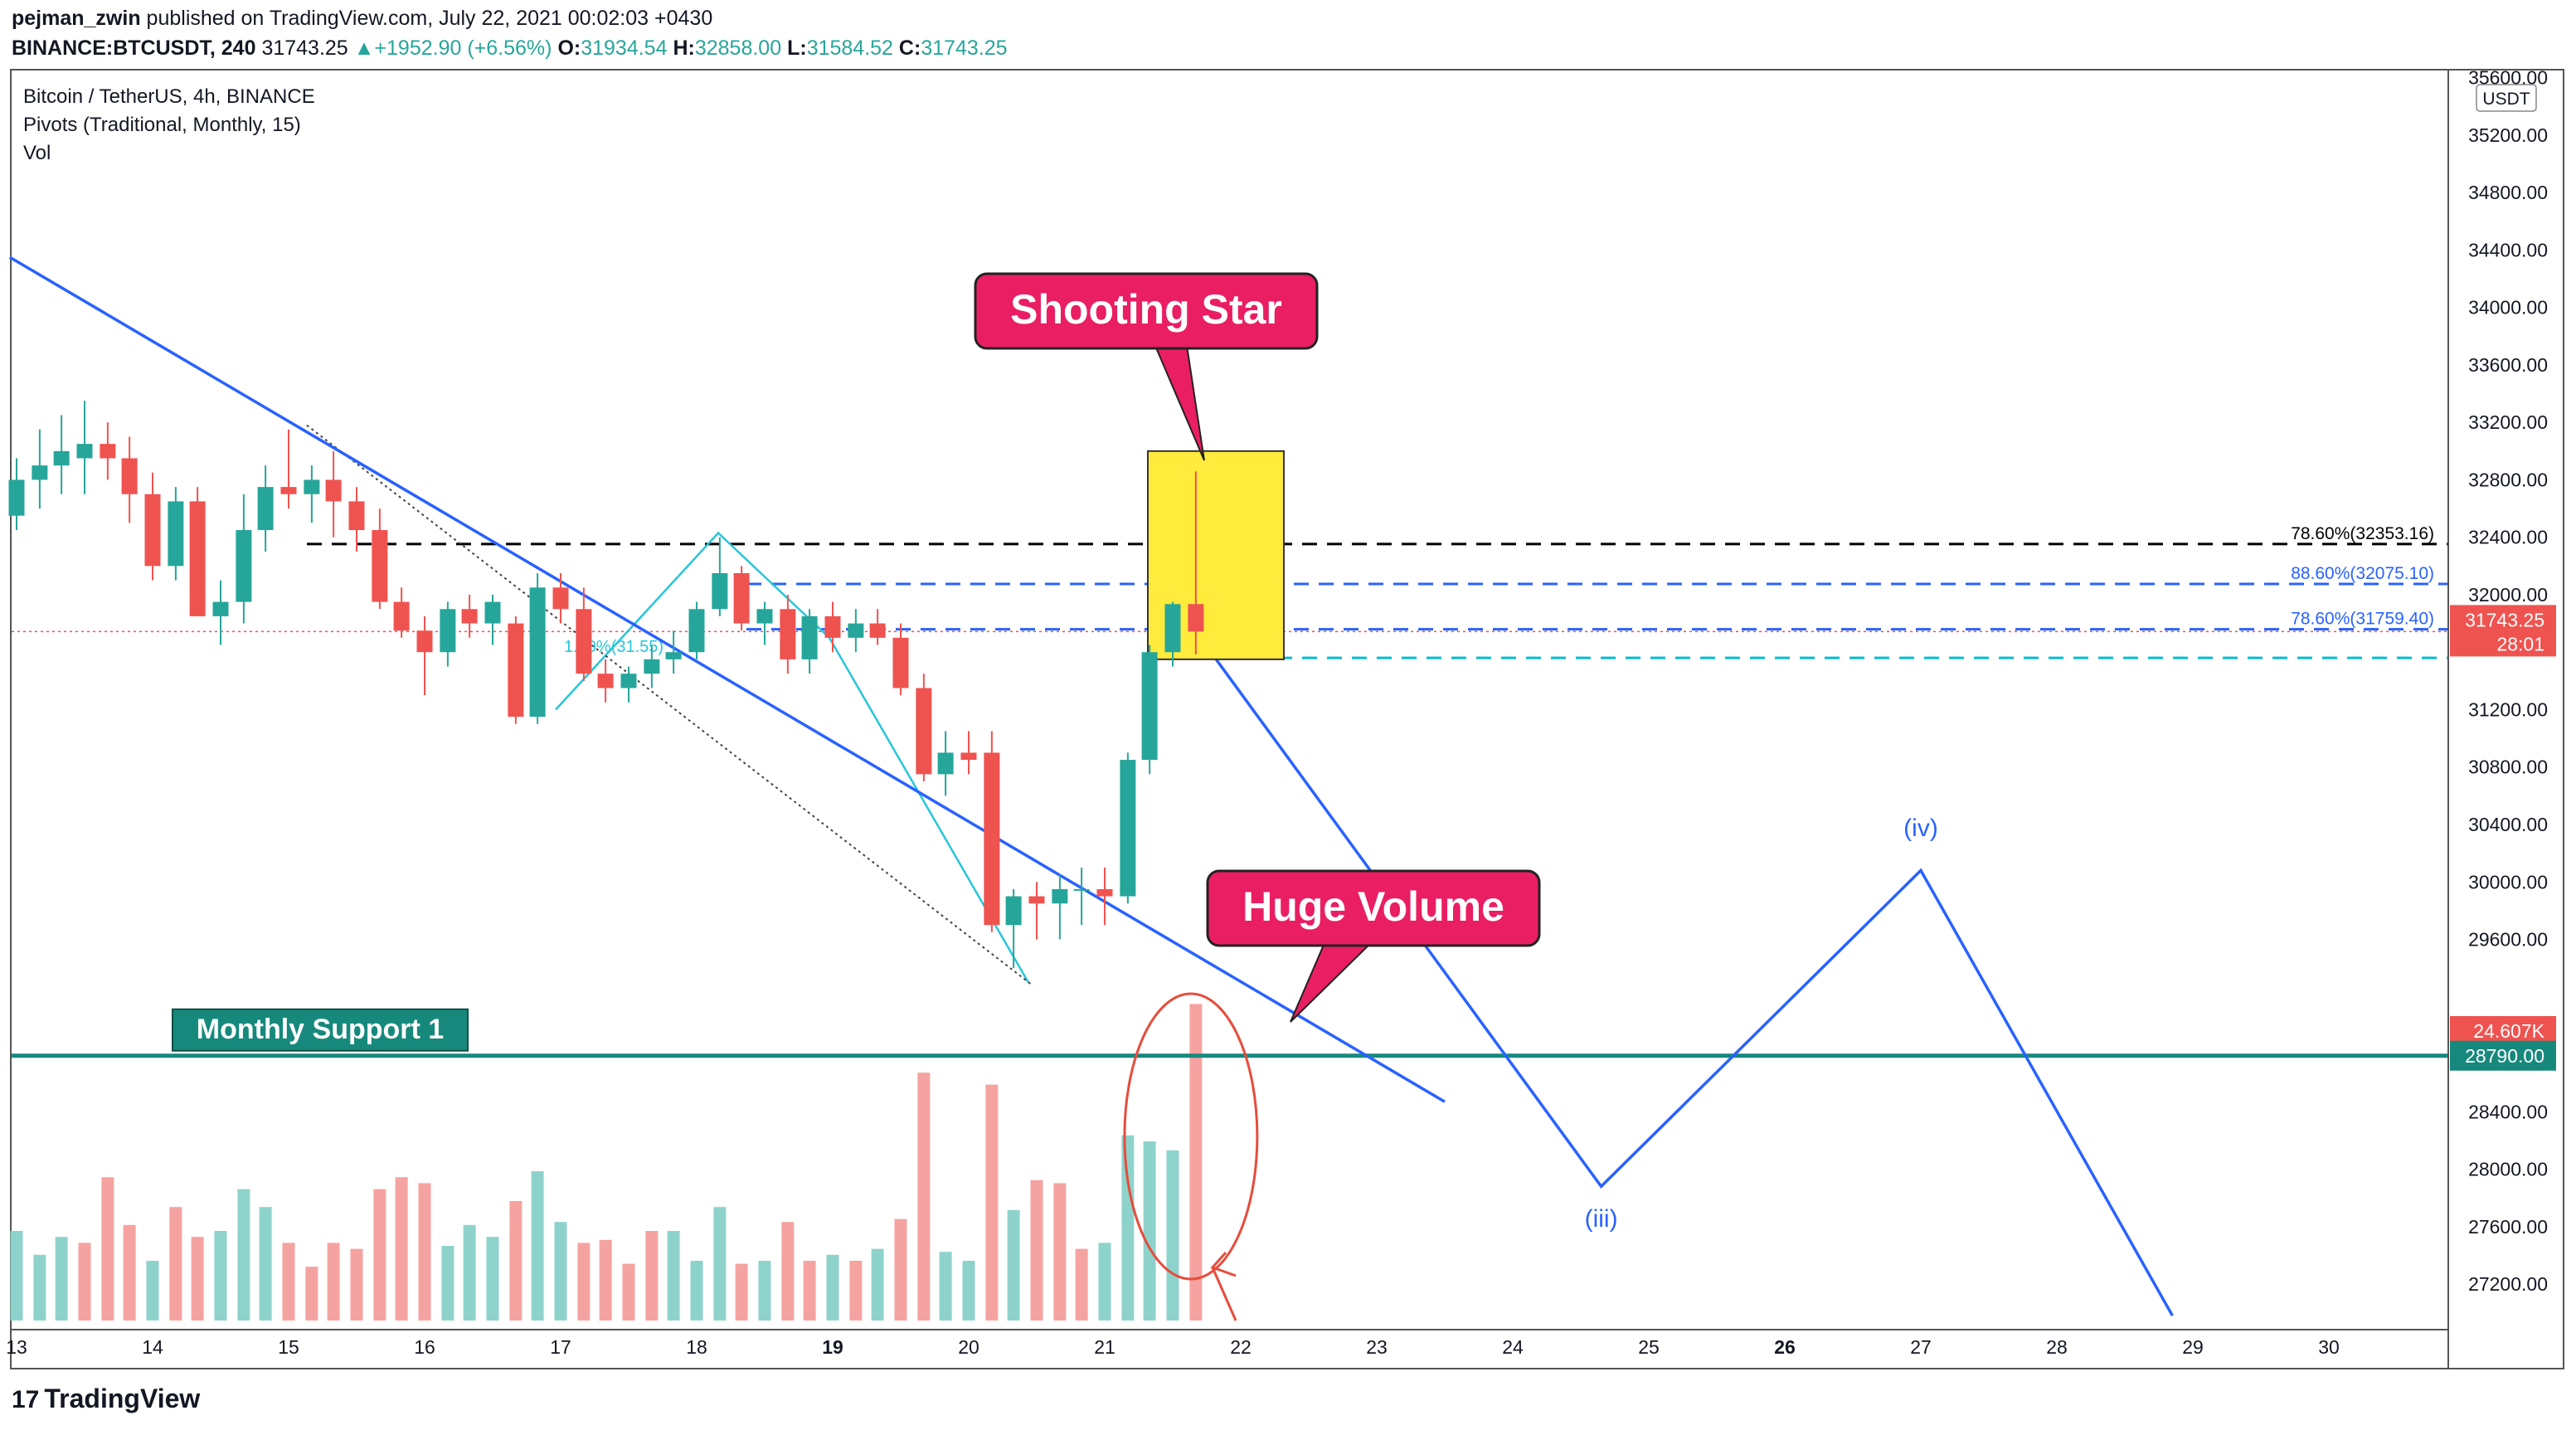 The width and height of the screenshot is (2576, 1430). I want to click on volume-highlight-circle, so click(1191, 1136).